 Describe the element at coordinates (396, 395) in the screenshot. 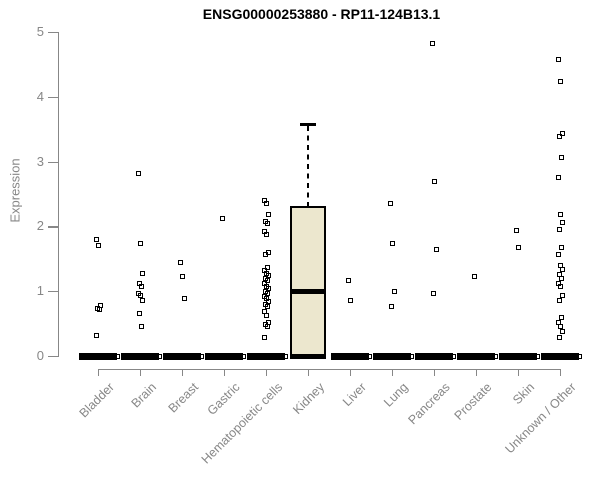

I see `x-tick-label: Lung` at that location.